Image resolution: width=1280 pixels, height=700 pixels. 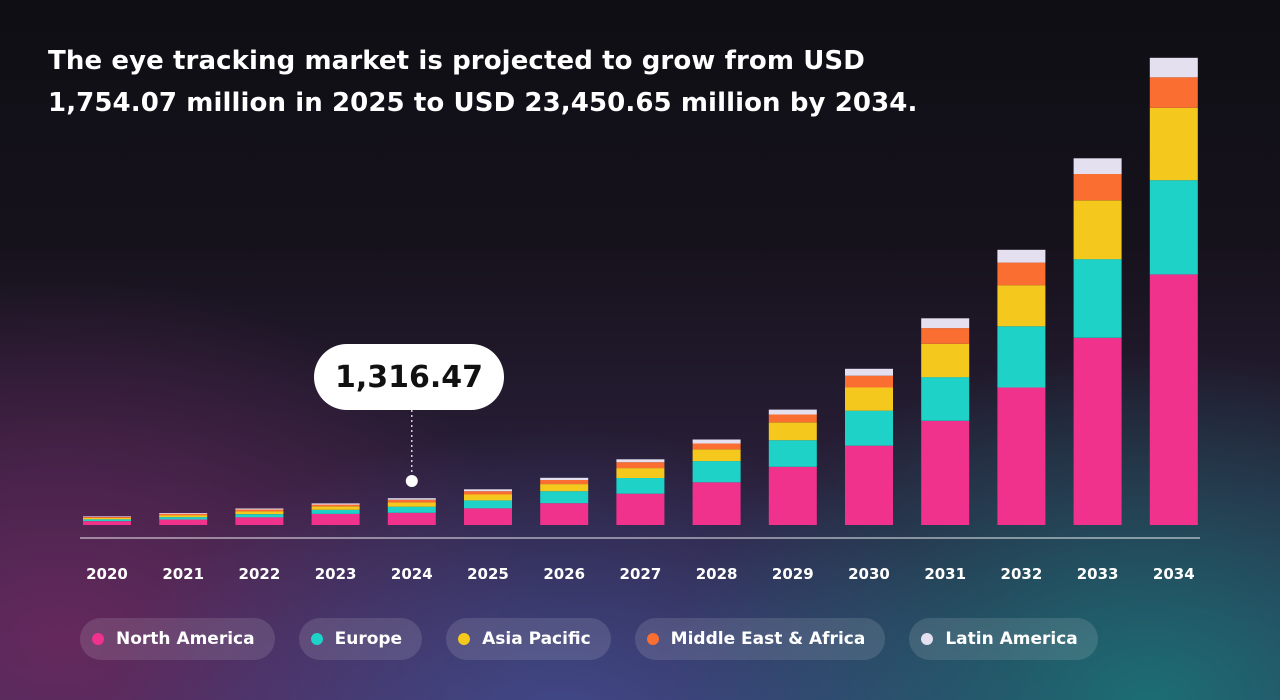 What do you see at coordinates (564, 574) in the screenshot?
I see `x-tick-label: 2026` at bounding box center [564, 574].